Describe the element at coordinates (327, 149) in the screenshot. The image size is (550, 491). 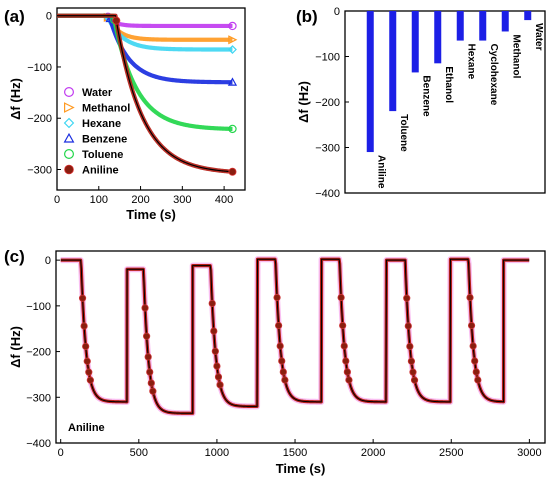
I see `panel-b-y-tick-label: −300` at that location.